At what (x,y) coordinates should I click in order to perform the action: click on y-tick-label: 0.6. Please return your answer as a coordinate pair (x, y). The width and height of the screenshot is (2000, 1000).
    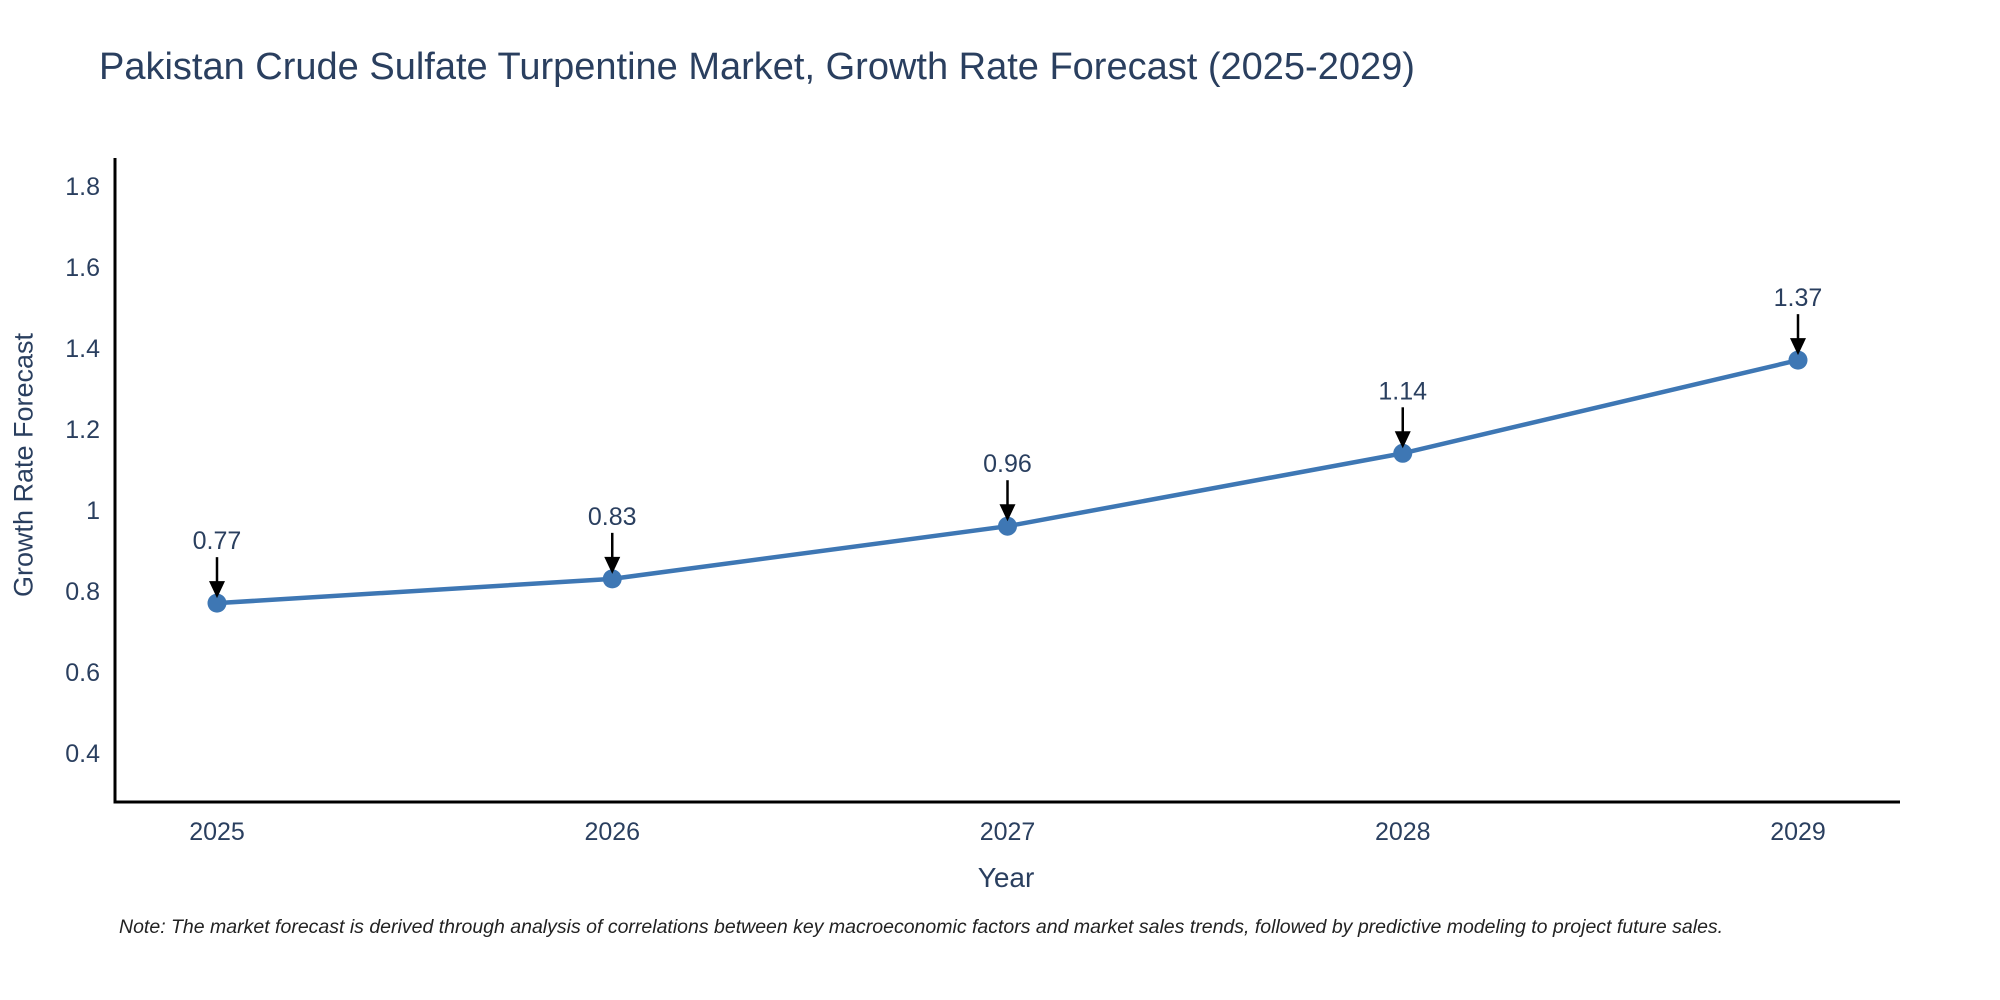
    Looking at the image, I should click on (82, 673).